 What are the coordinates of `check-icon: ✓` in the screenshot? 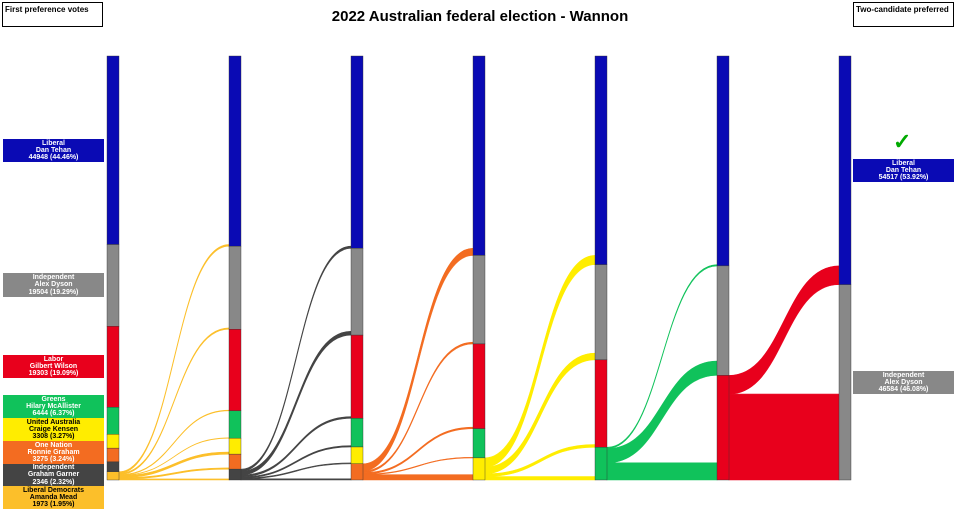 It's located at (902, 141).